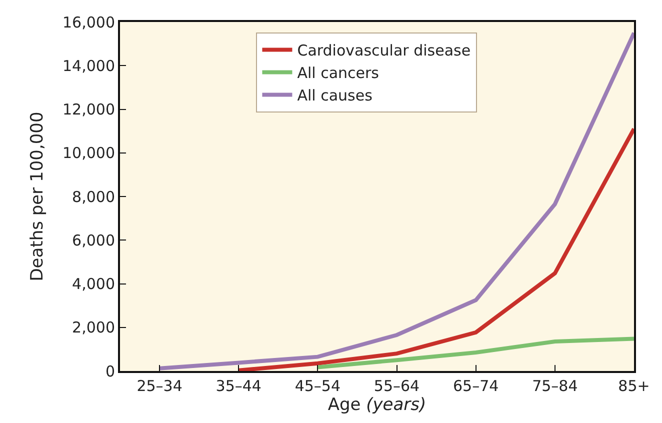 This screenshot has height=423, width=662. Describe the element at coordinates (317, 386) in the screenshot. I see `x-tick-label: 45–54` at that location.